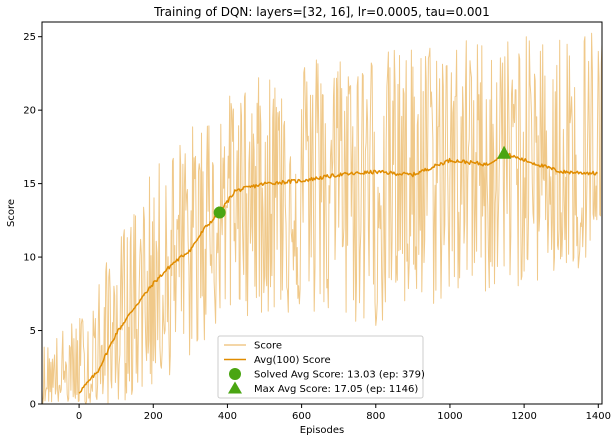  What do you see at coordinates (322, 430) in the screenshot?
I see `x-axis-label: Episodes` at bounding box center [322, 430].